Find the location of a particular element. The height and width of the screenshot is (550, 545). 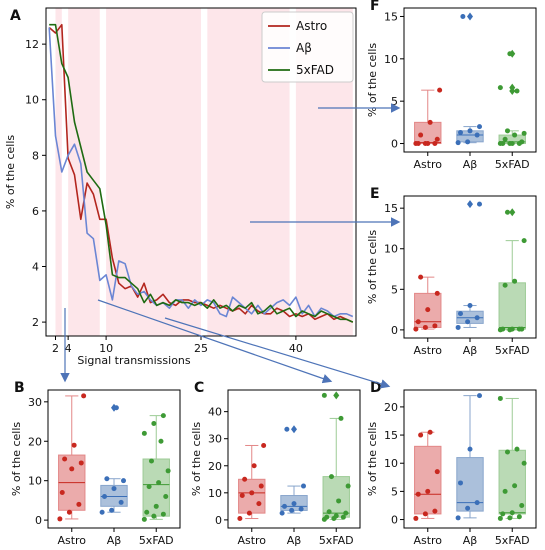

y-tick-label: 0 is located at coordinates (394, 520).